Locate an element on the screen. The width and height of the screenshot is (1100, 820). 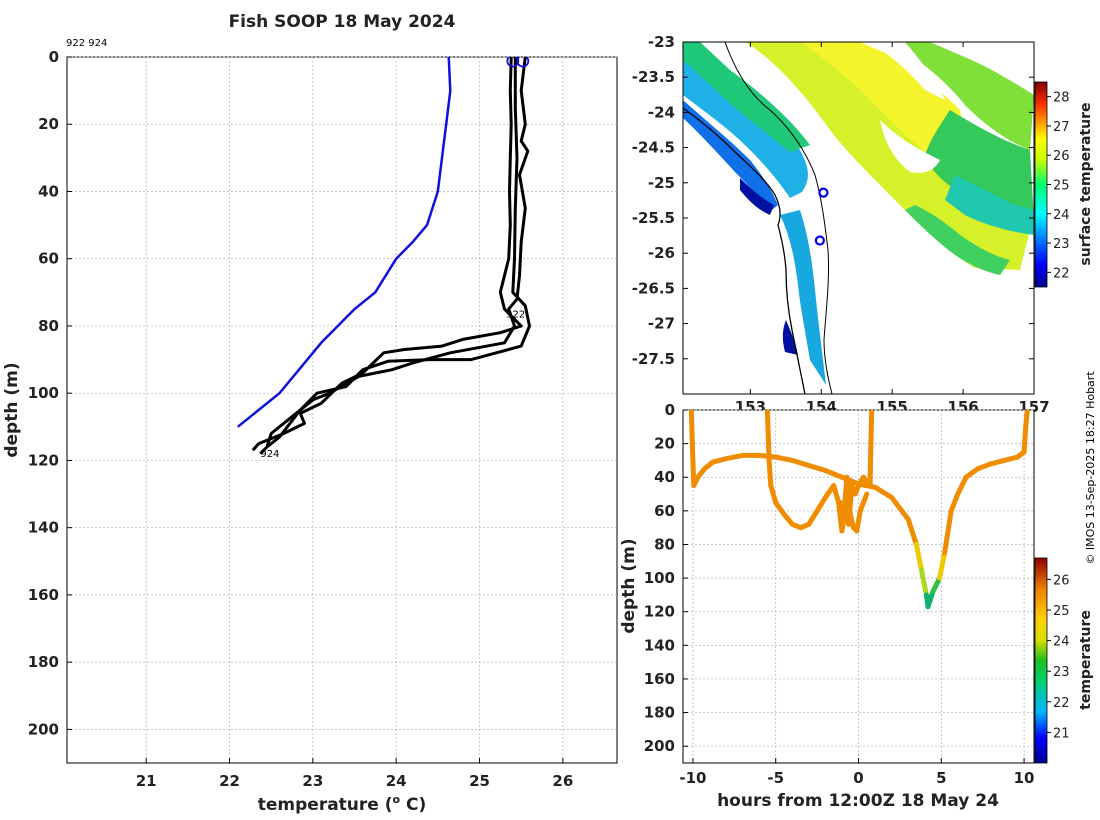
profile-y-tick-label: 200 is located at coordinates (43, 729).